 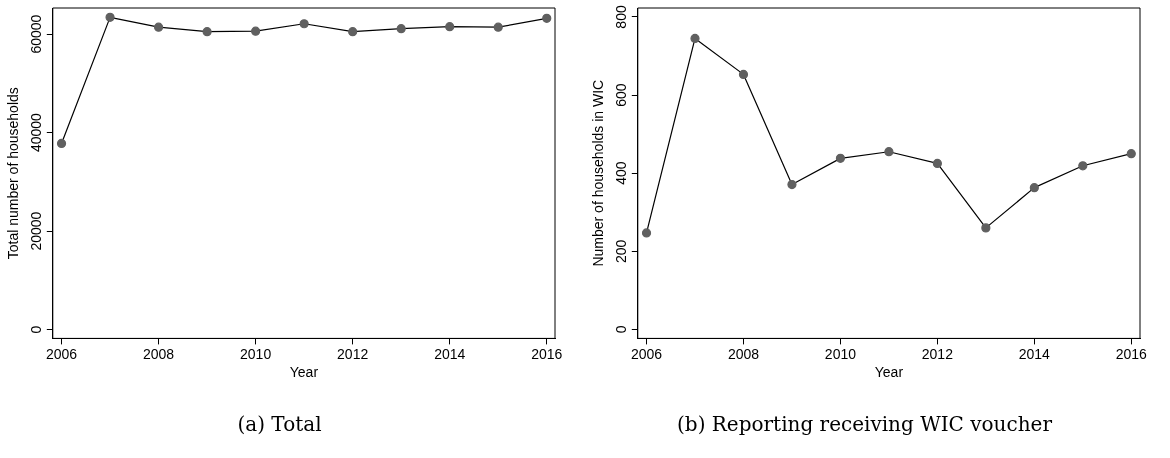 I want to click on y-tick-label: 200, so click(x=620, y=251).